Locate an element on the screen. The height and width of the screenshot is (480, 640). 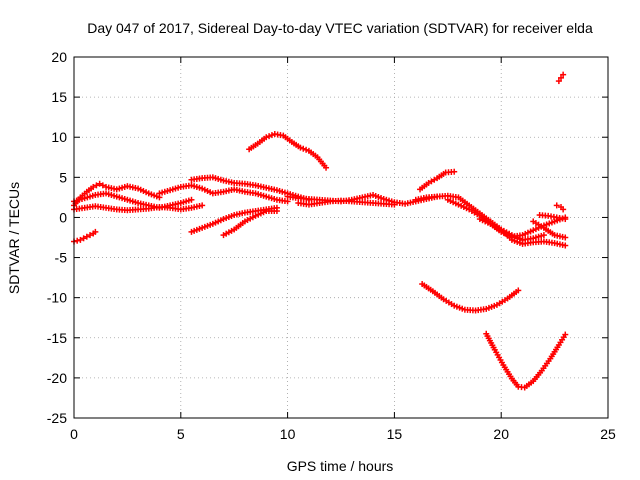
y-tick-label: 10 is located at coordinates (59, 137).